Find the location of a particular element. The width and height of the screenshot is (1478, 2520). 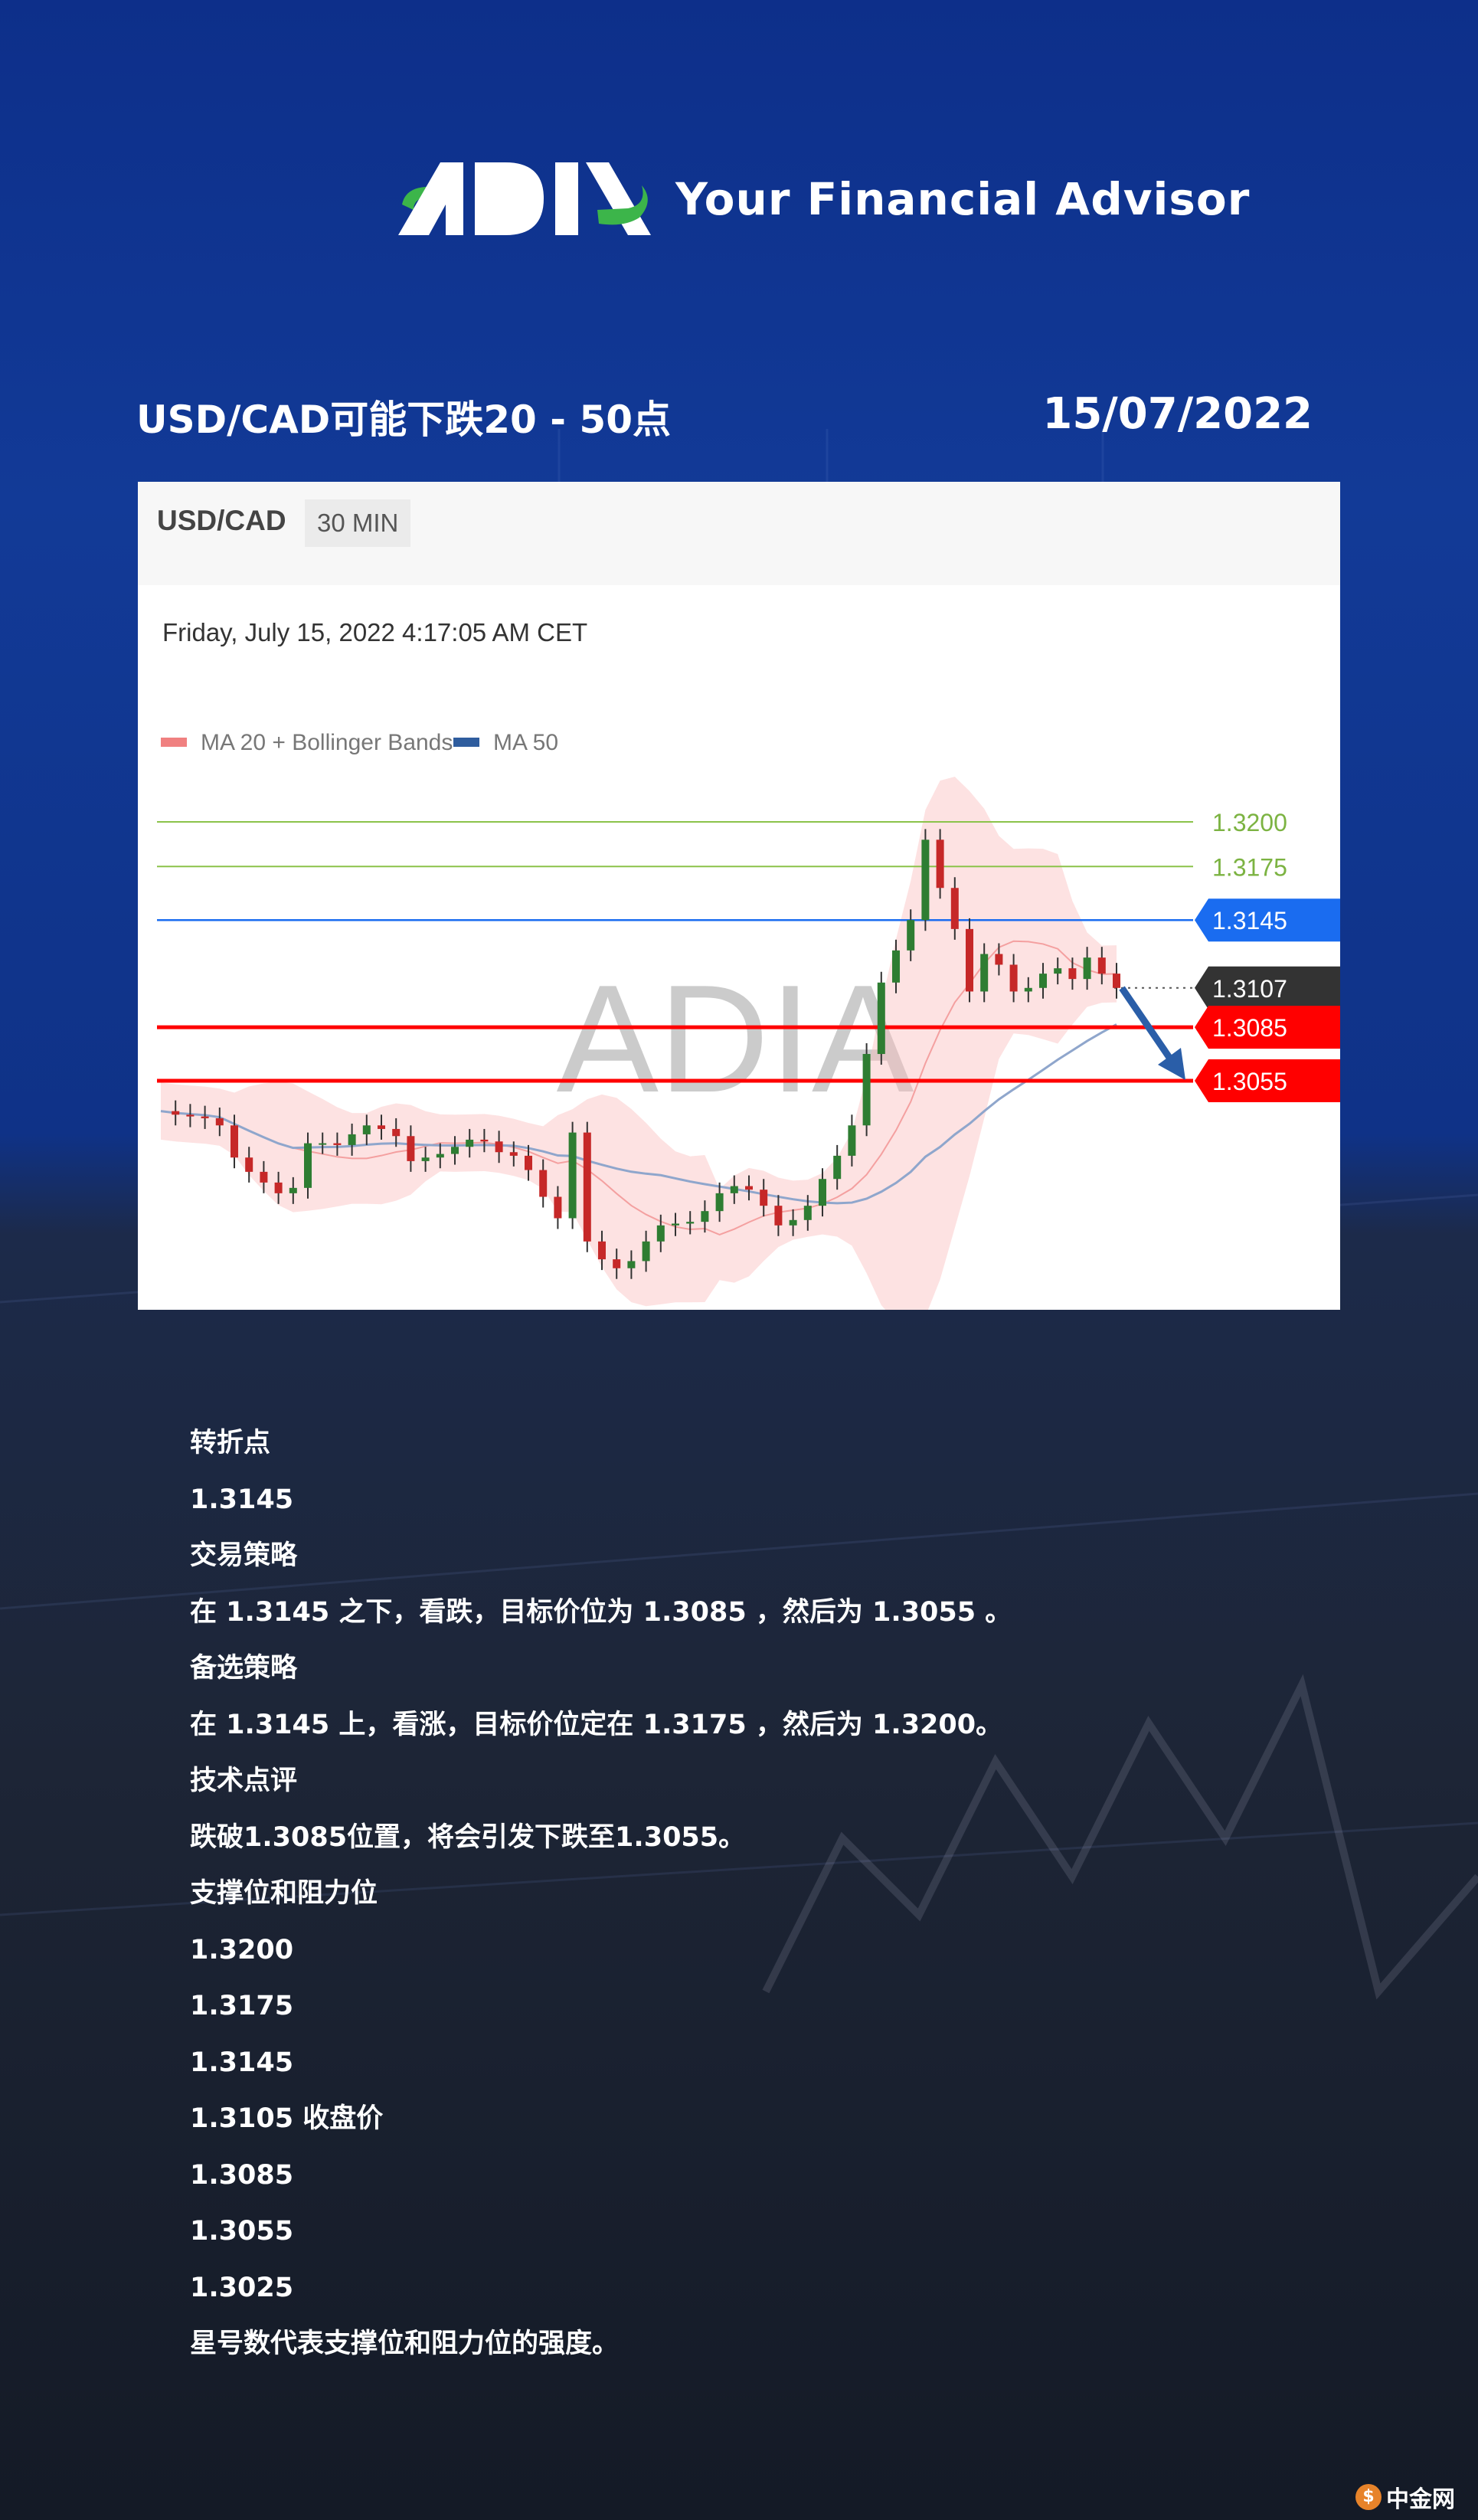

source-watermark: $ 中金网 is located at coordinates (1405, 2497).